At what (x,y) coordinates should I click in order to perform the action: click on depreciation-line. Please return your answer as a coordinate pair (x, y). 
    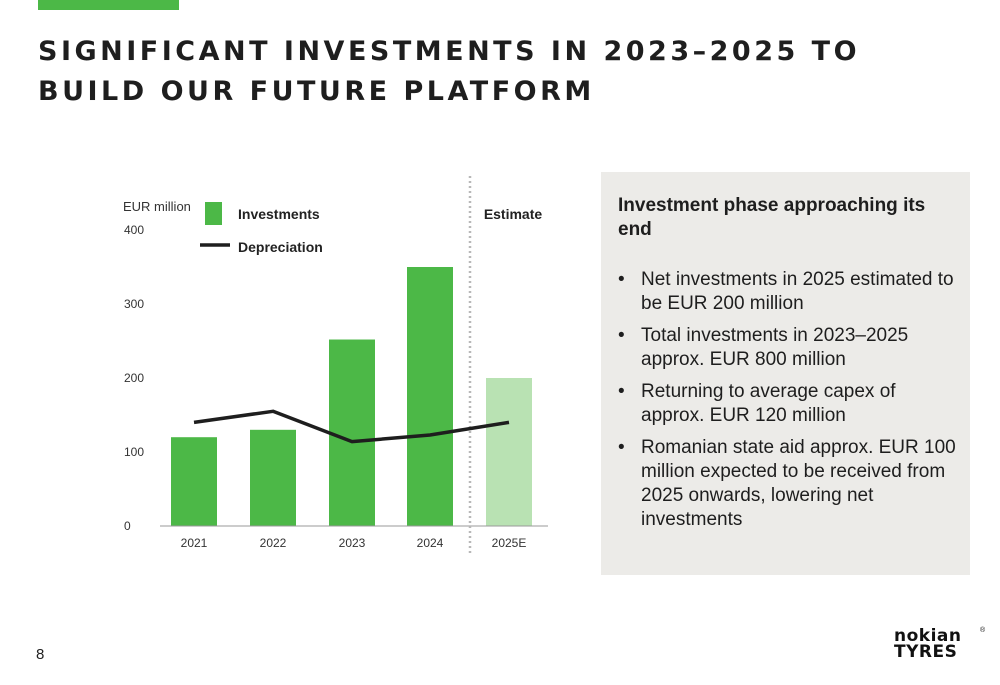
    Looking at the image, I should click on (351, 426).